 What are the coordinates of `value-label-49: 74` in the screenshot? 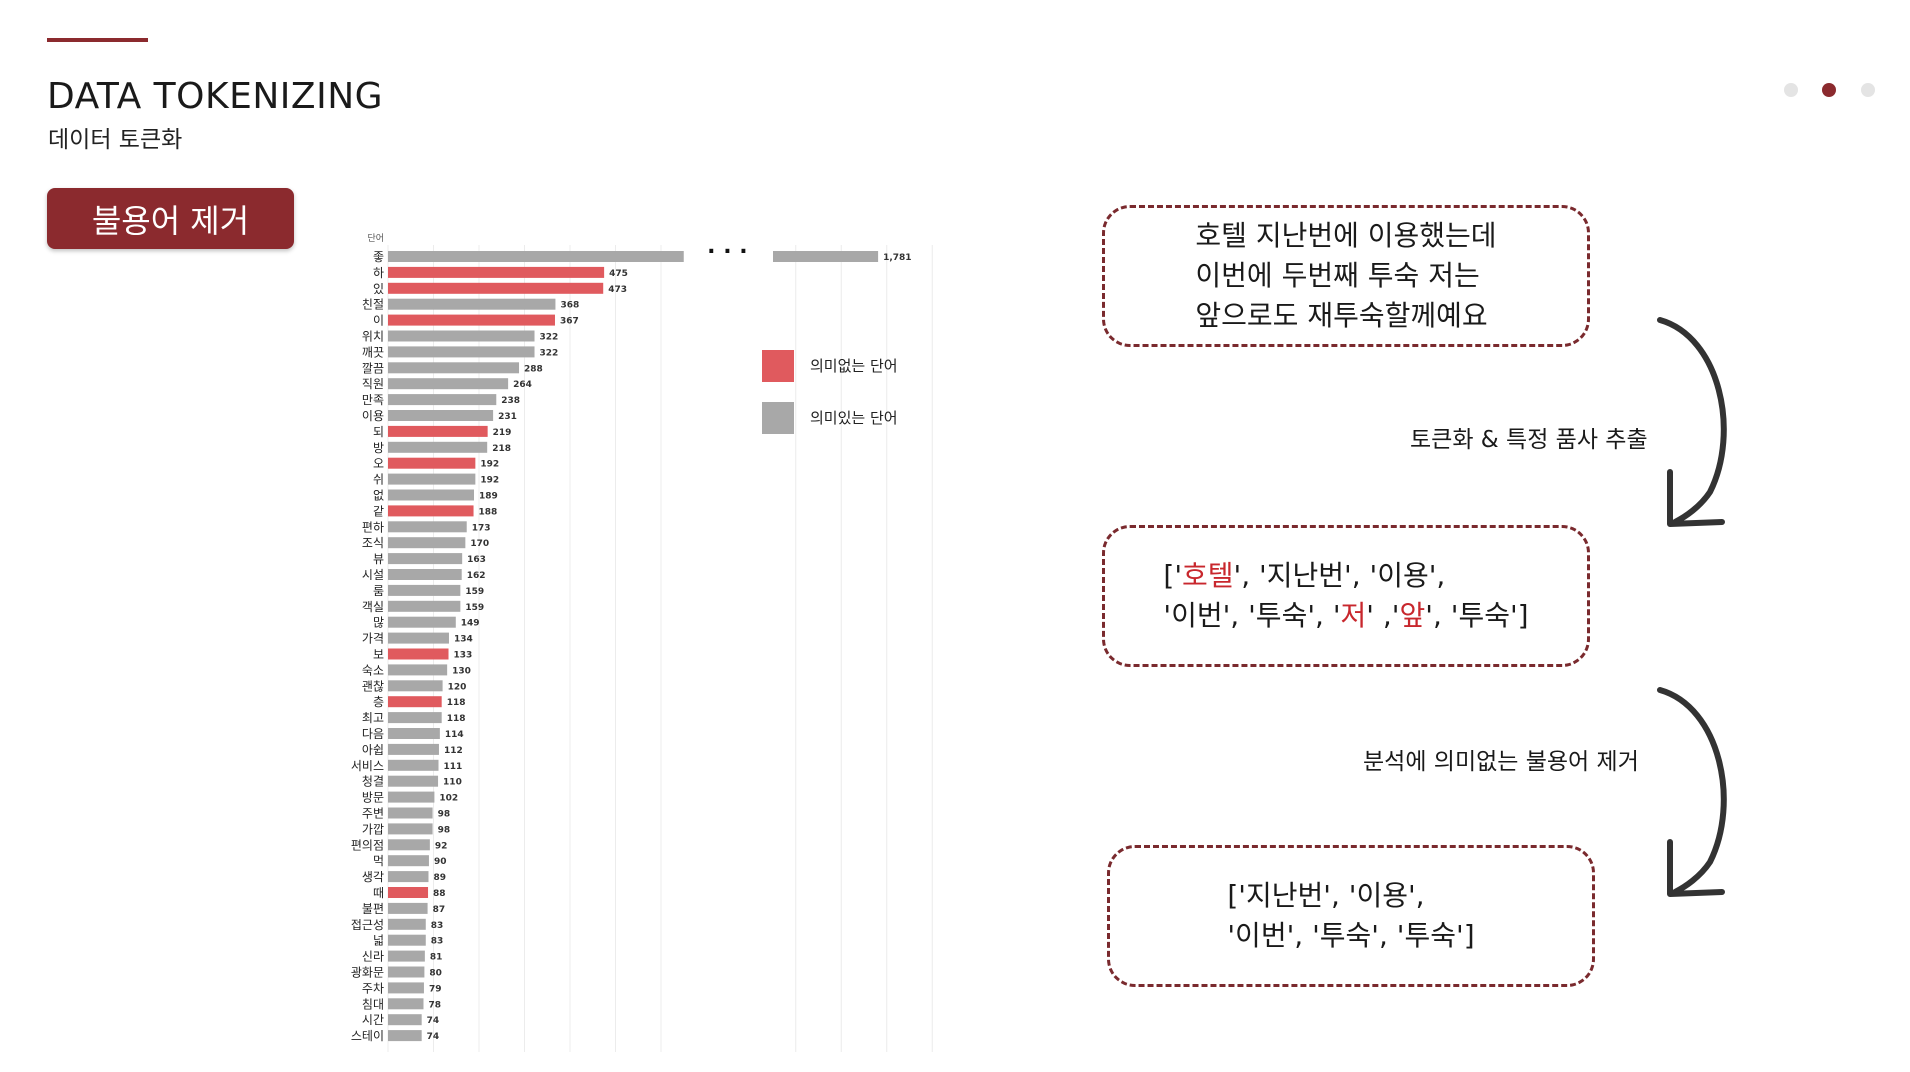 It's located at (433, 1037).